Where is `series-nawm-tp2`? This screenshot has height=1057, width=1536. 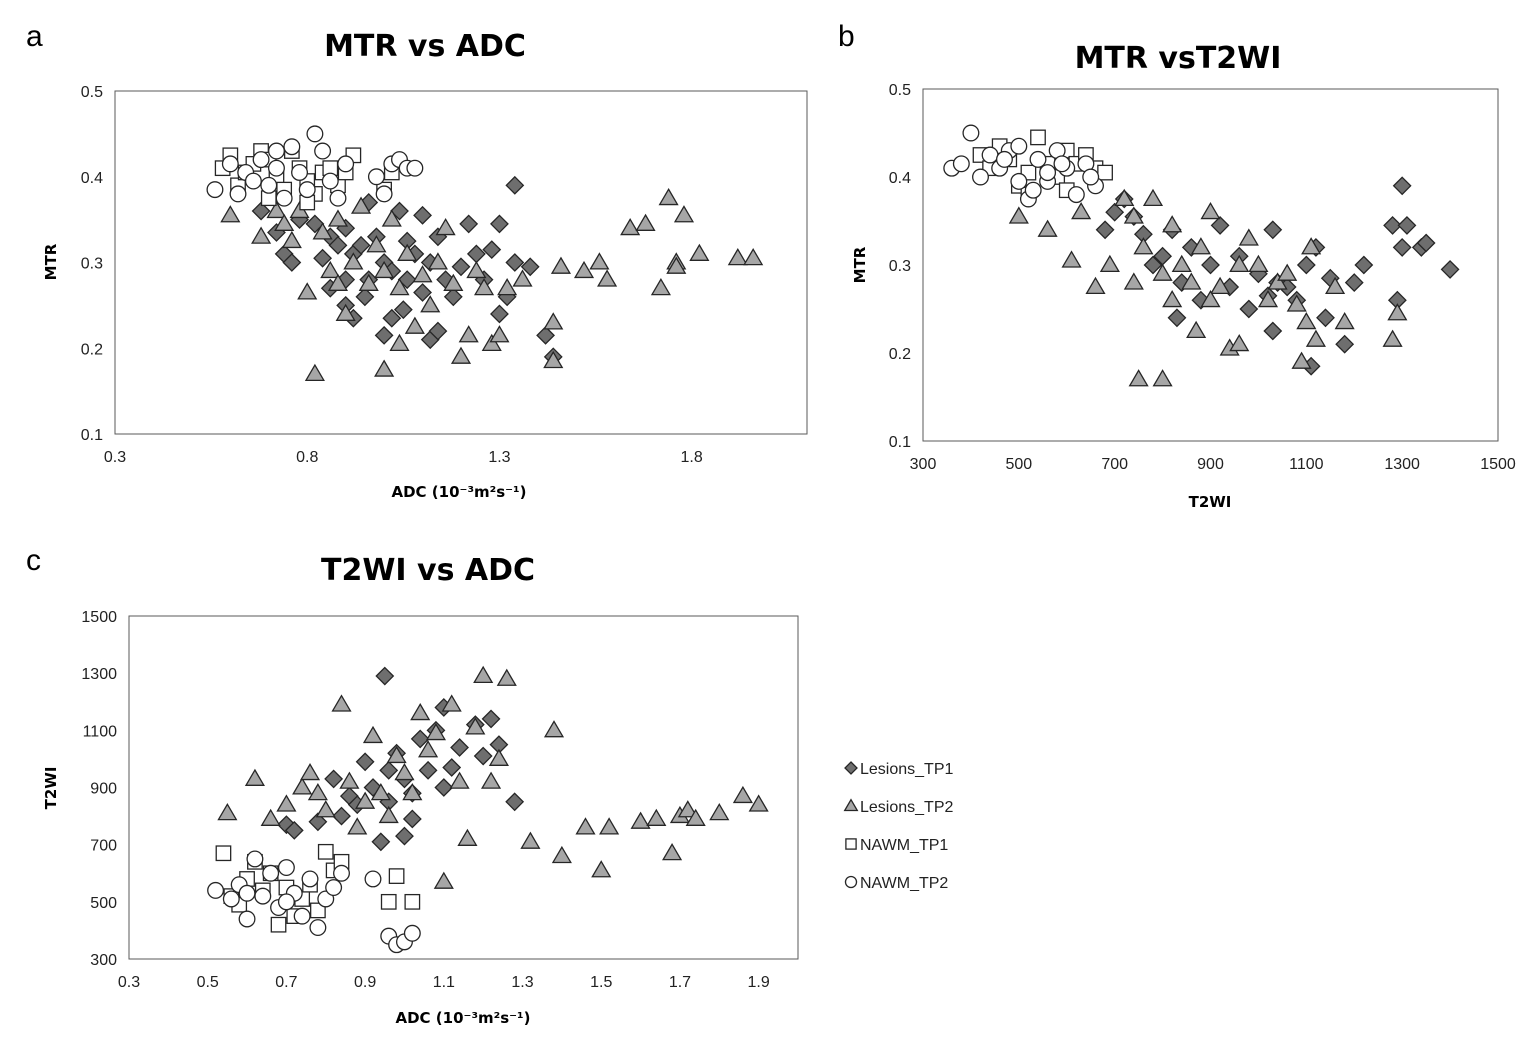
series-nawm-tp2 is located at coordinates (1023, 166).